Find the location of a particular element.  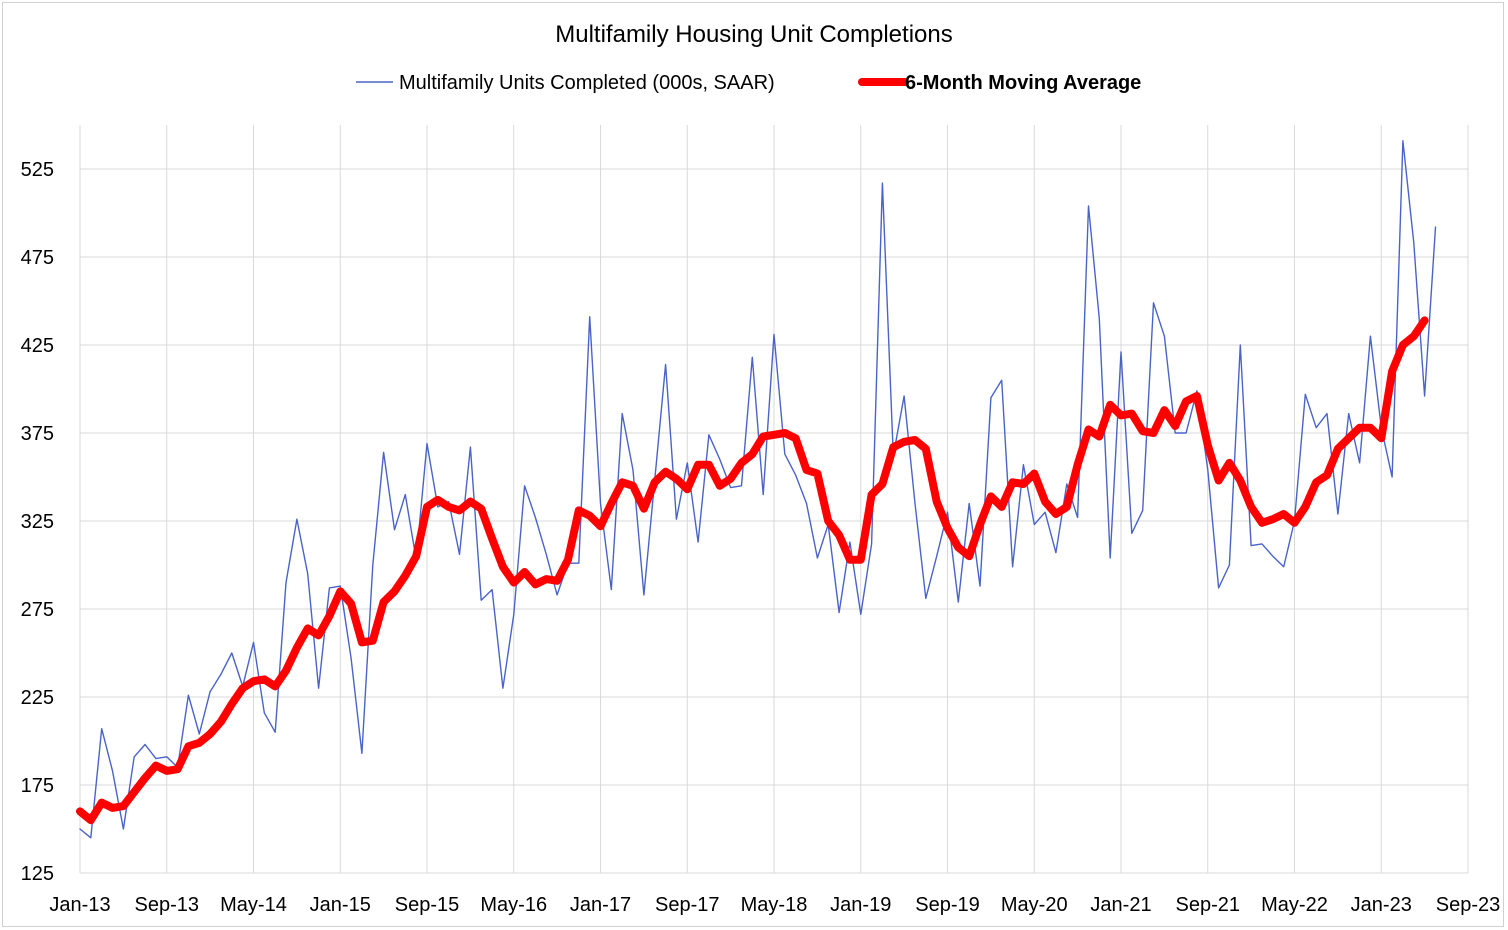

x-tick-label: May-18 is located at coordinates (774, 905).